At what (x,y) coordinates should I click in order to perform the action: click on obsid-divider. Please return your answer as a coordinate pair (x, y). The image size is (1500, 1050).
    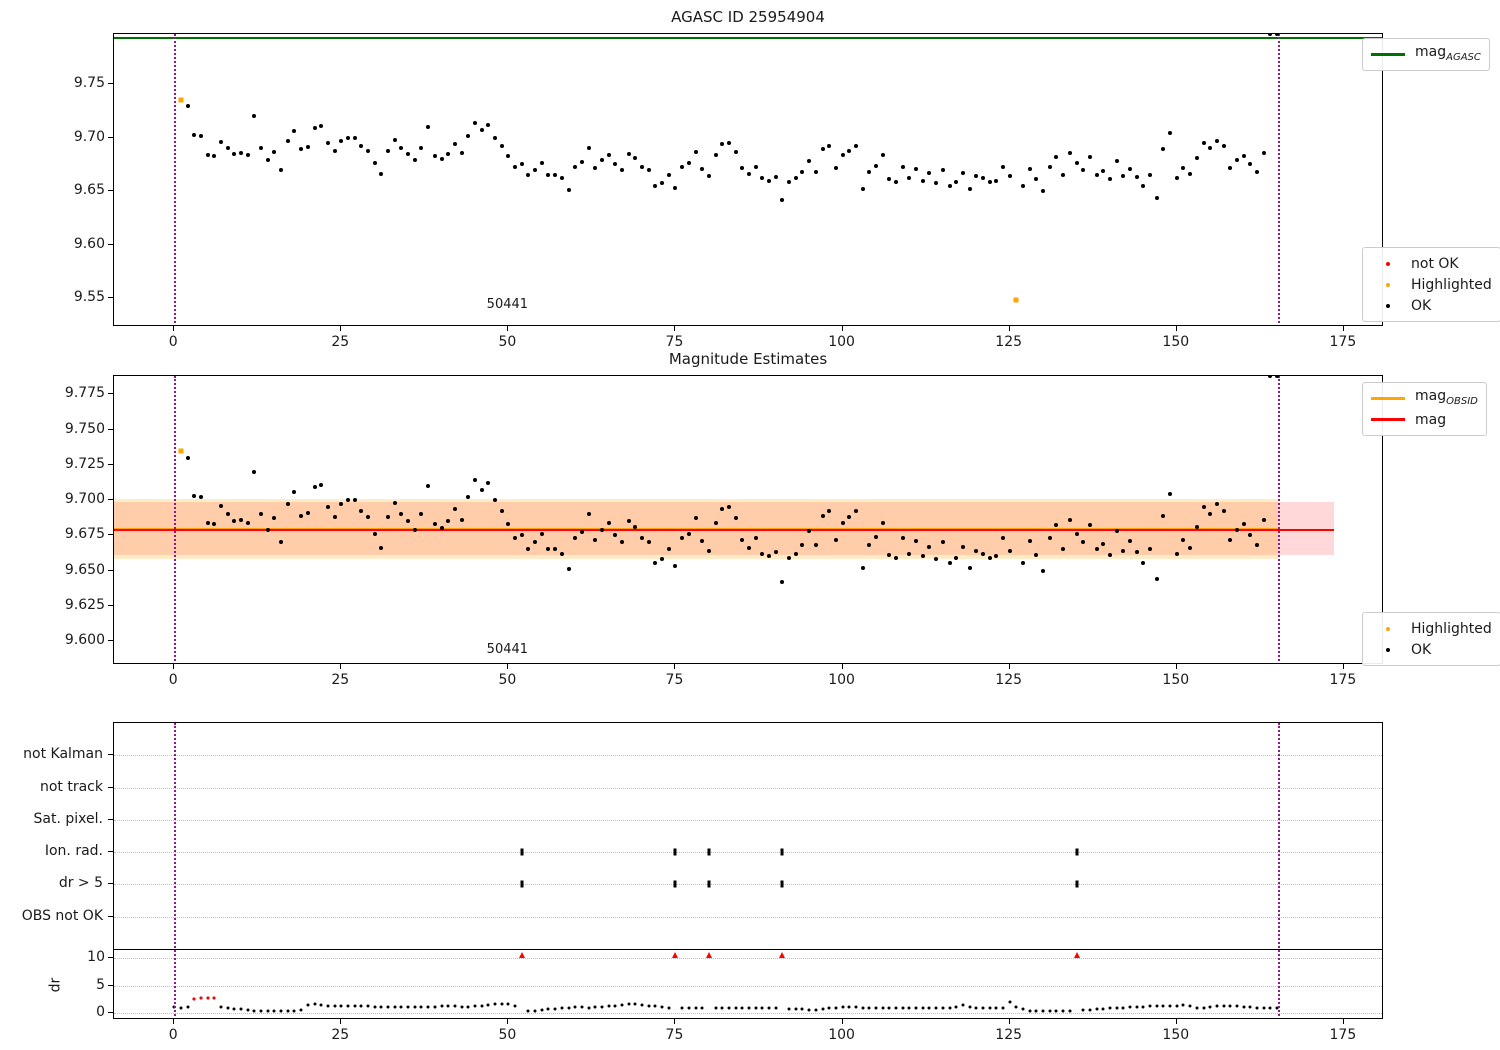
    Looking at the image, I should click on (175, 179).